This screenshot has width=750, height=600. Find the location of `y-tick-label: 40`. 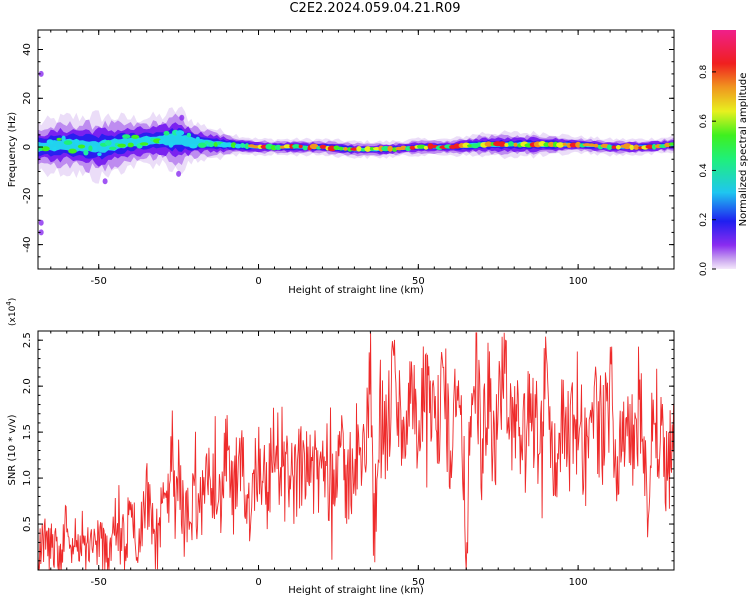

y-tick-label: 40 is located at coordinates (27, 49).